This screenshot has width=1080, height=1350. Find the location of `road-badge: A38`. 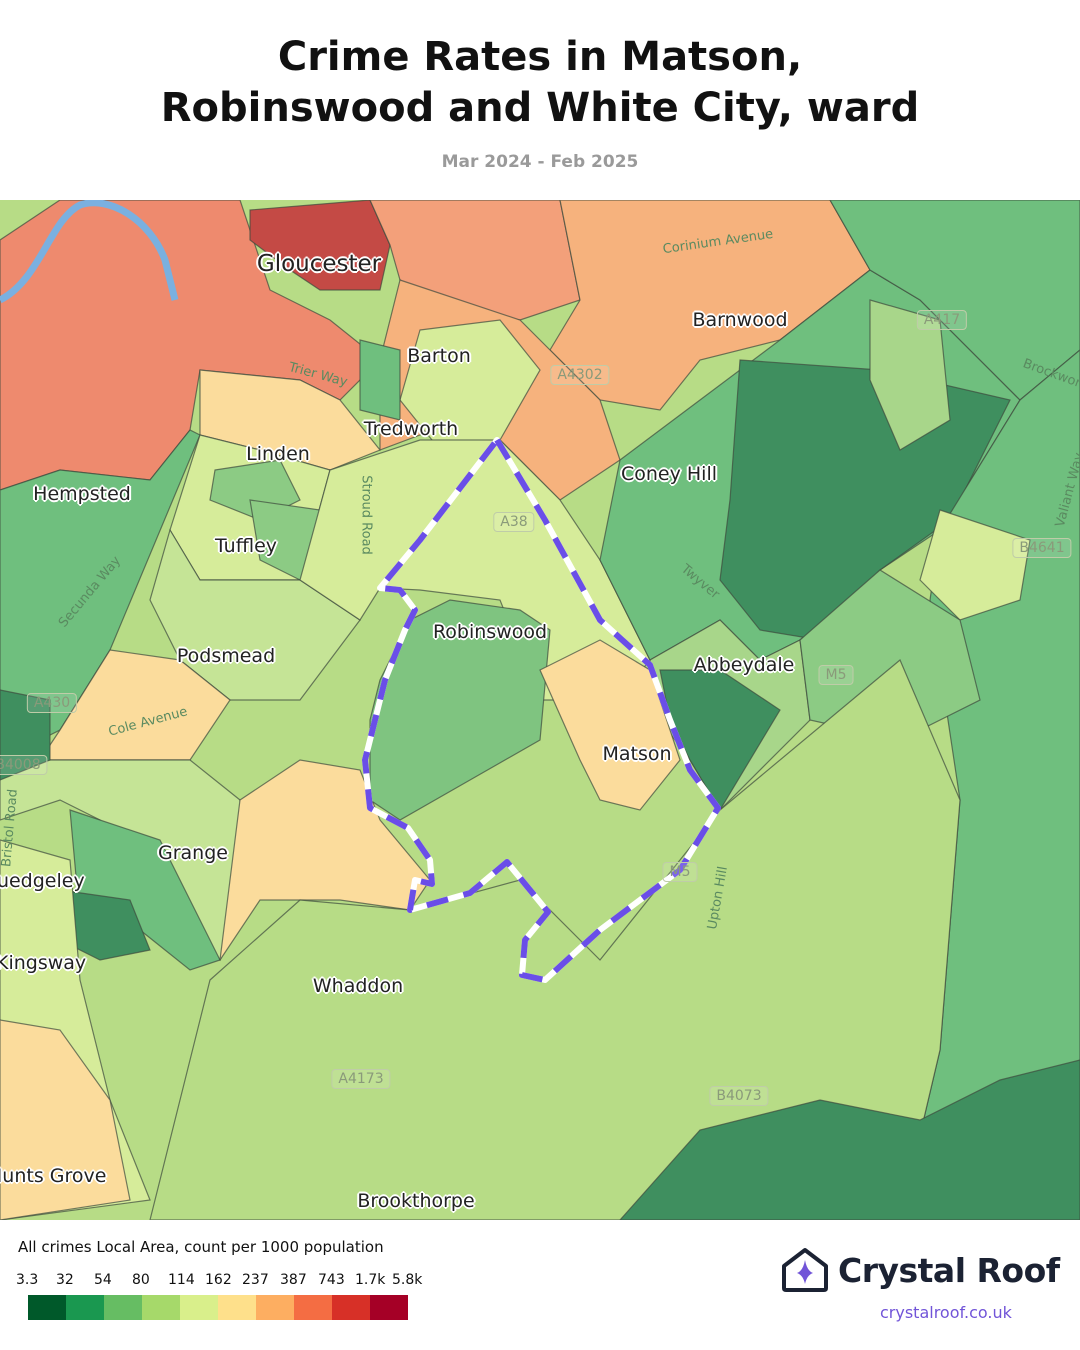

road-badge: A38 is located at coordinates (514, 522).